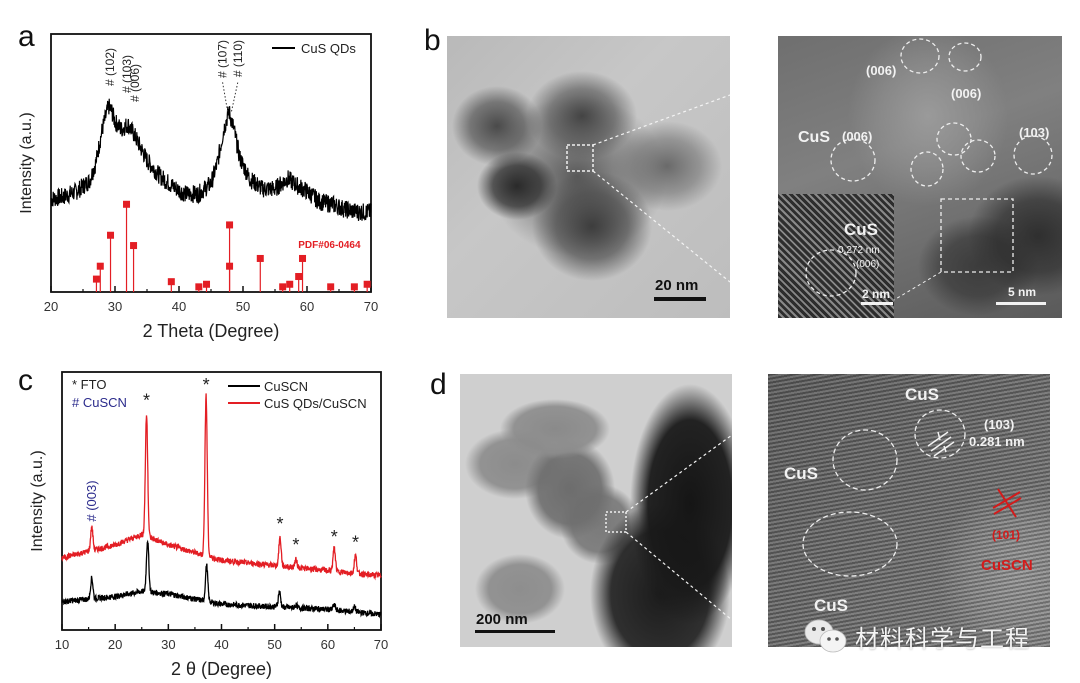  I want to click on legend-label: CuS QDs, so click(328, 48).